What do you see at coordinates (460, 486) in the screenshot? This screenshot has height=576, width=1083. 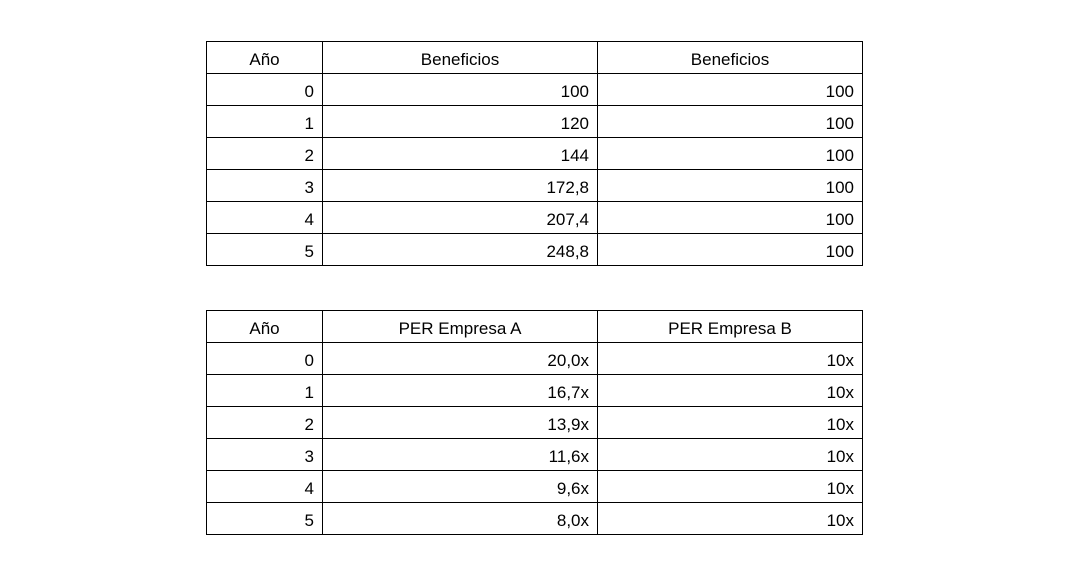 I see `per-a-cell: 9,6x` at bounding box center [460, 486].